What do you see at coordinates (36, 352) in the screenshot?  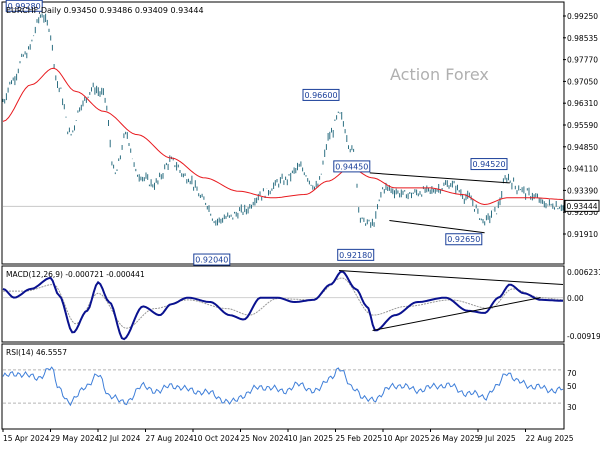 I see `rsi-title: RSI(14) 46.5557` at bounding box center [36, 352].